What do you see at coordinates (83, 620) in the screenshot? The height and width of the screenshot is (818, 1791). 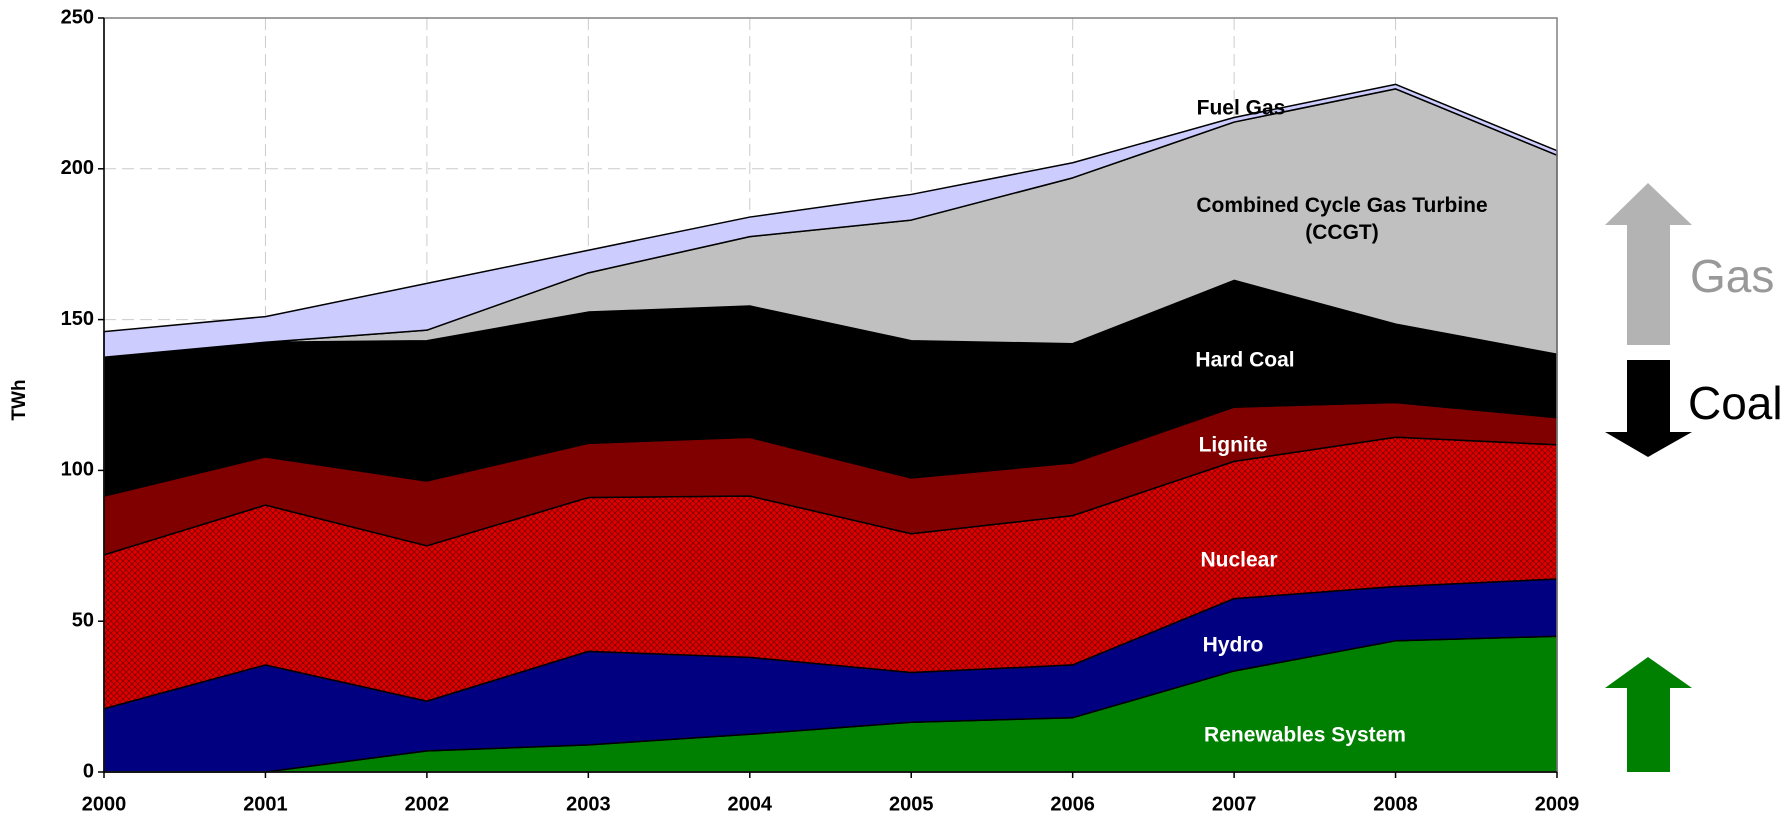 I see `y-tick-label: 50` at bounding box center [83, 620].